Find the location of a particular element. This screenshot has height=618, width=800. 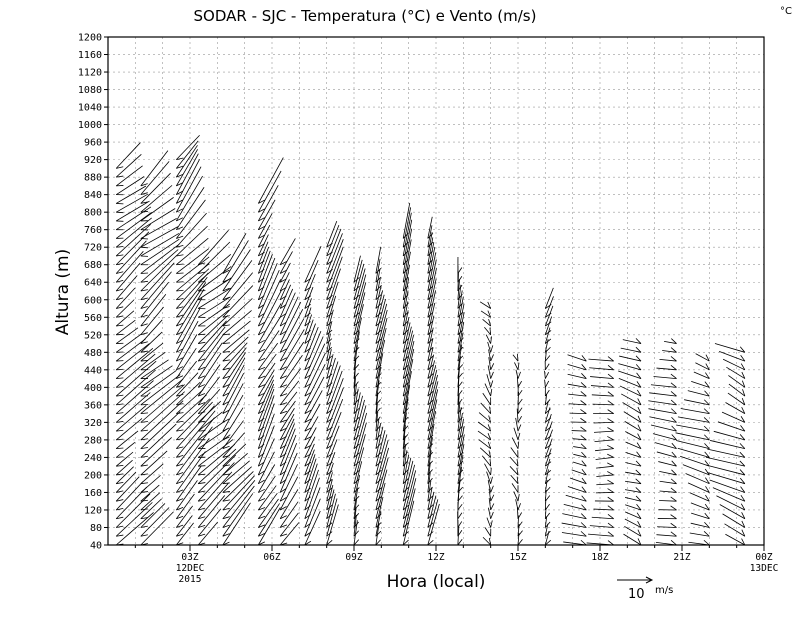

x-tick-year: 2015 is located at coordinates (190, 579).